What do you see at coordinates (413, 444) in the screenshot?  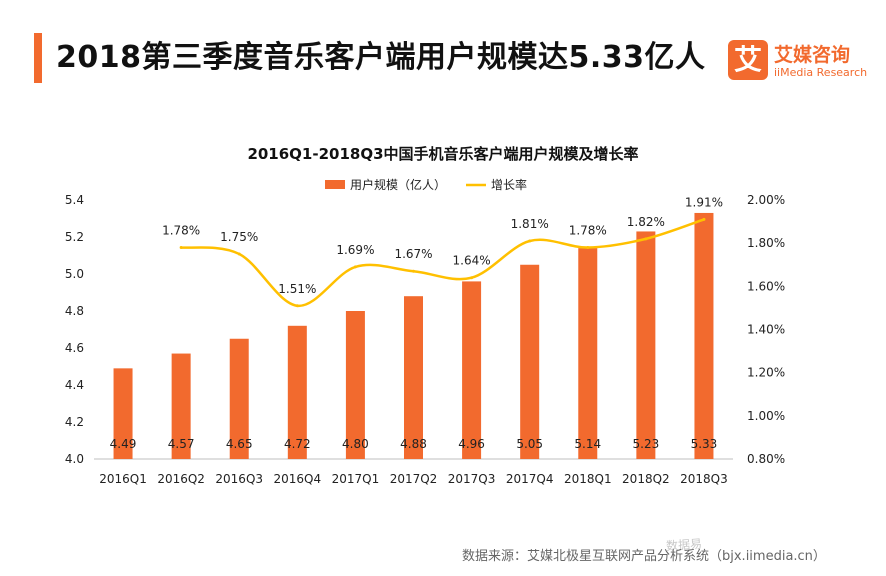 I see `bar-value-label: 4.88` at bounding box center [413, 444].